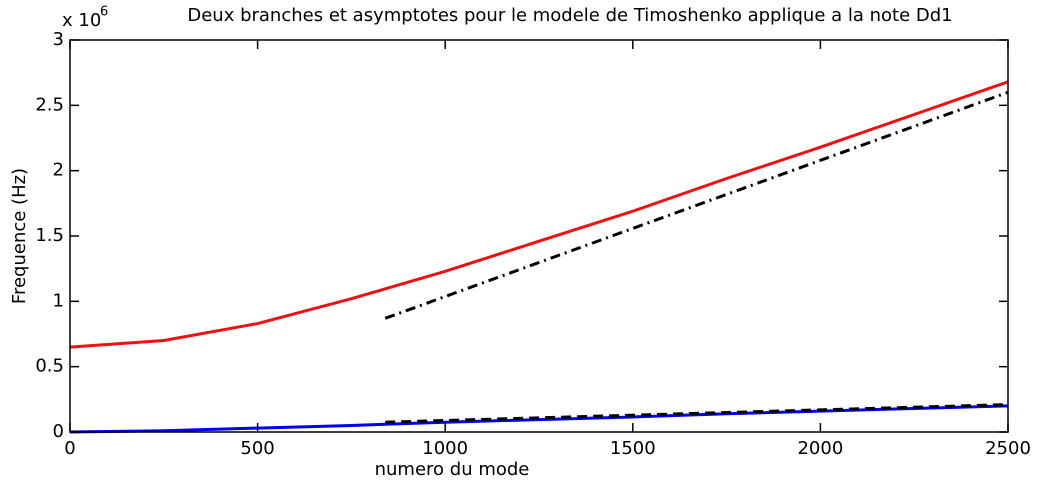  Describe the element at coordinates (58, 39) in the screenshot. I see `y-tick-label: 3` at that location.